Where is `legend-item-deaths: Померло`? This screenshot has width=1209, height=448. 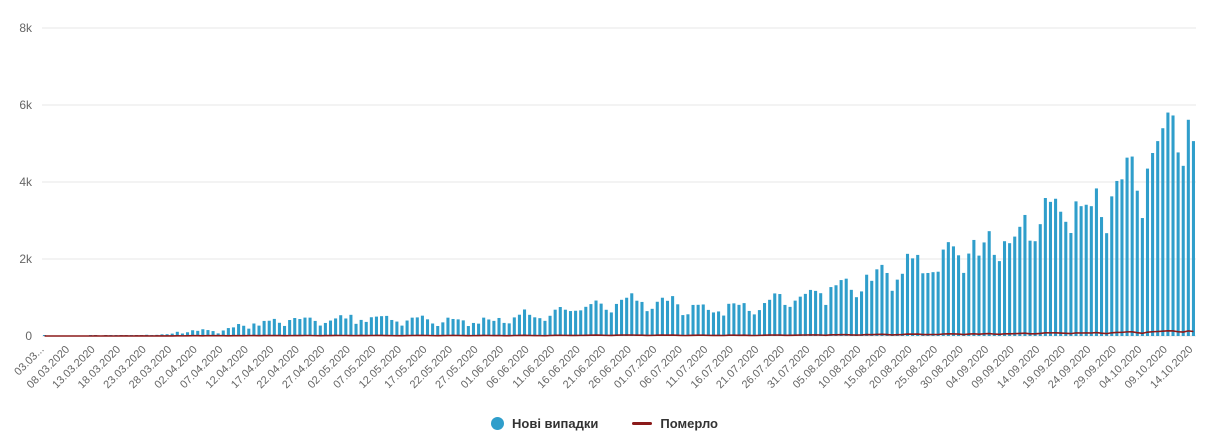
legend-item-deaths: Померло is located at coordinates (675, 423).